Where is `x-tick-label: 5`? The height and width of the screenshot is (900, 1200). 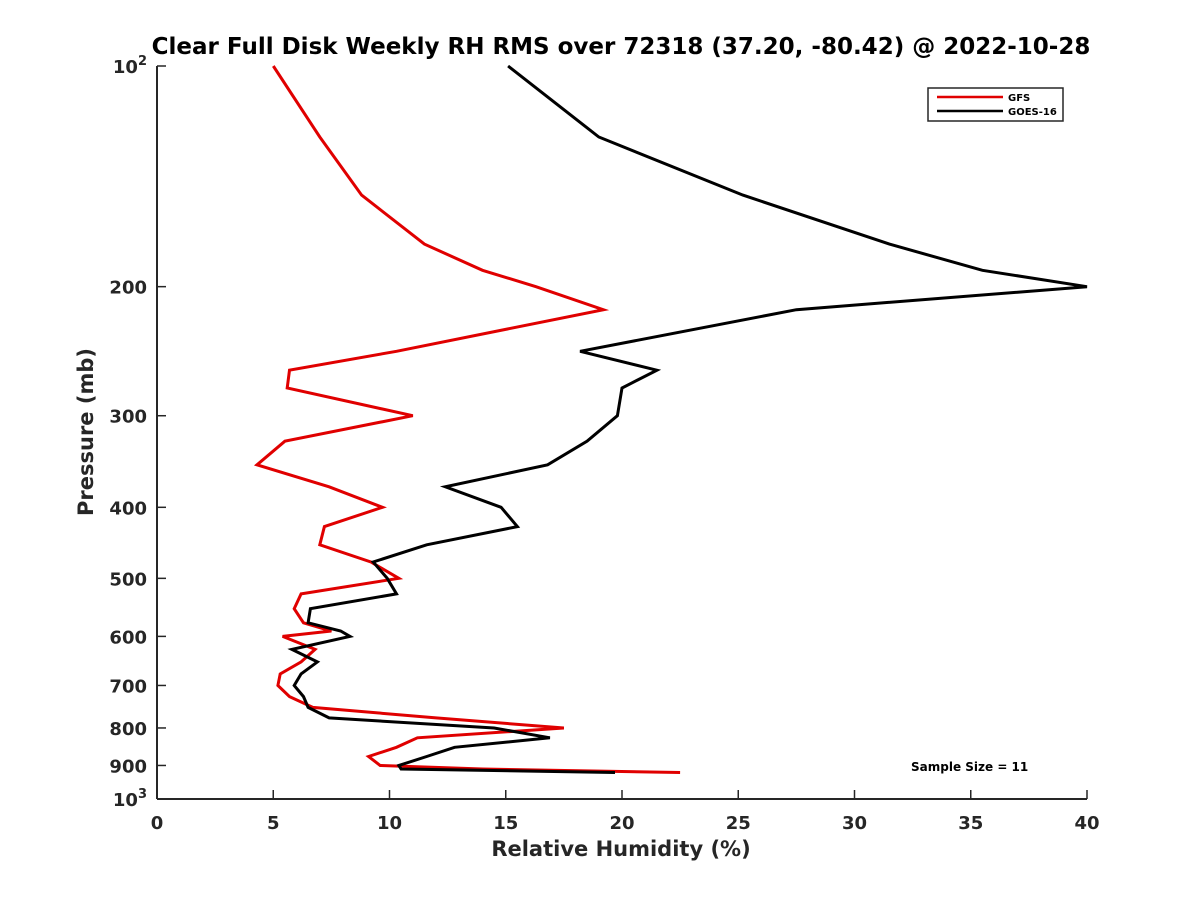
x-tick-label: 5 is located at coordinates (273, 823).